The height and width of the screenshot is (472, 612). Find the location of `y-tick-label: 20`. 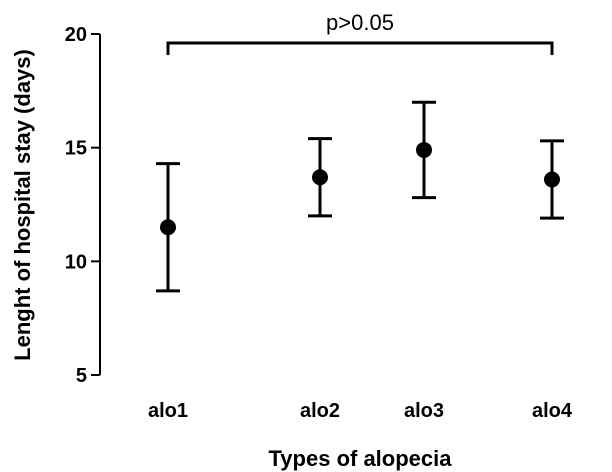

y-tick-label: 20 is located at coordinates (76, 35).